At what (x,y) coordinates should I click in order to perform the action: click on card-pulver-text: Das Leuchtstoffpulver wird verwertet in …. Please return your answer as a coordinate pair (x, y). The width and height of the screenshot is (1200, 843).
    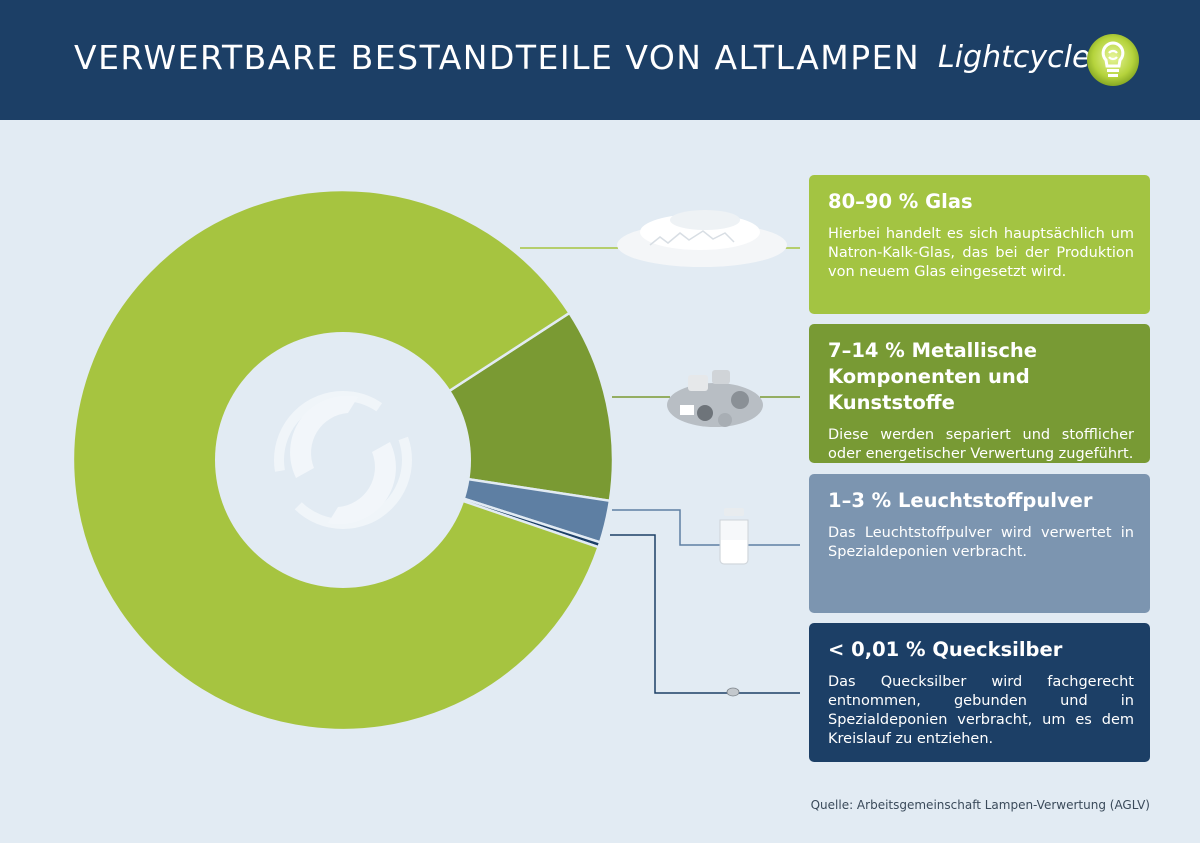
    Looking at the image, I should click on (981, 542).